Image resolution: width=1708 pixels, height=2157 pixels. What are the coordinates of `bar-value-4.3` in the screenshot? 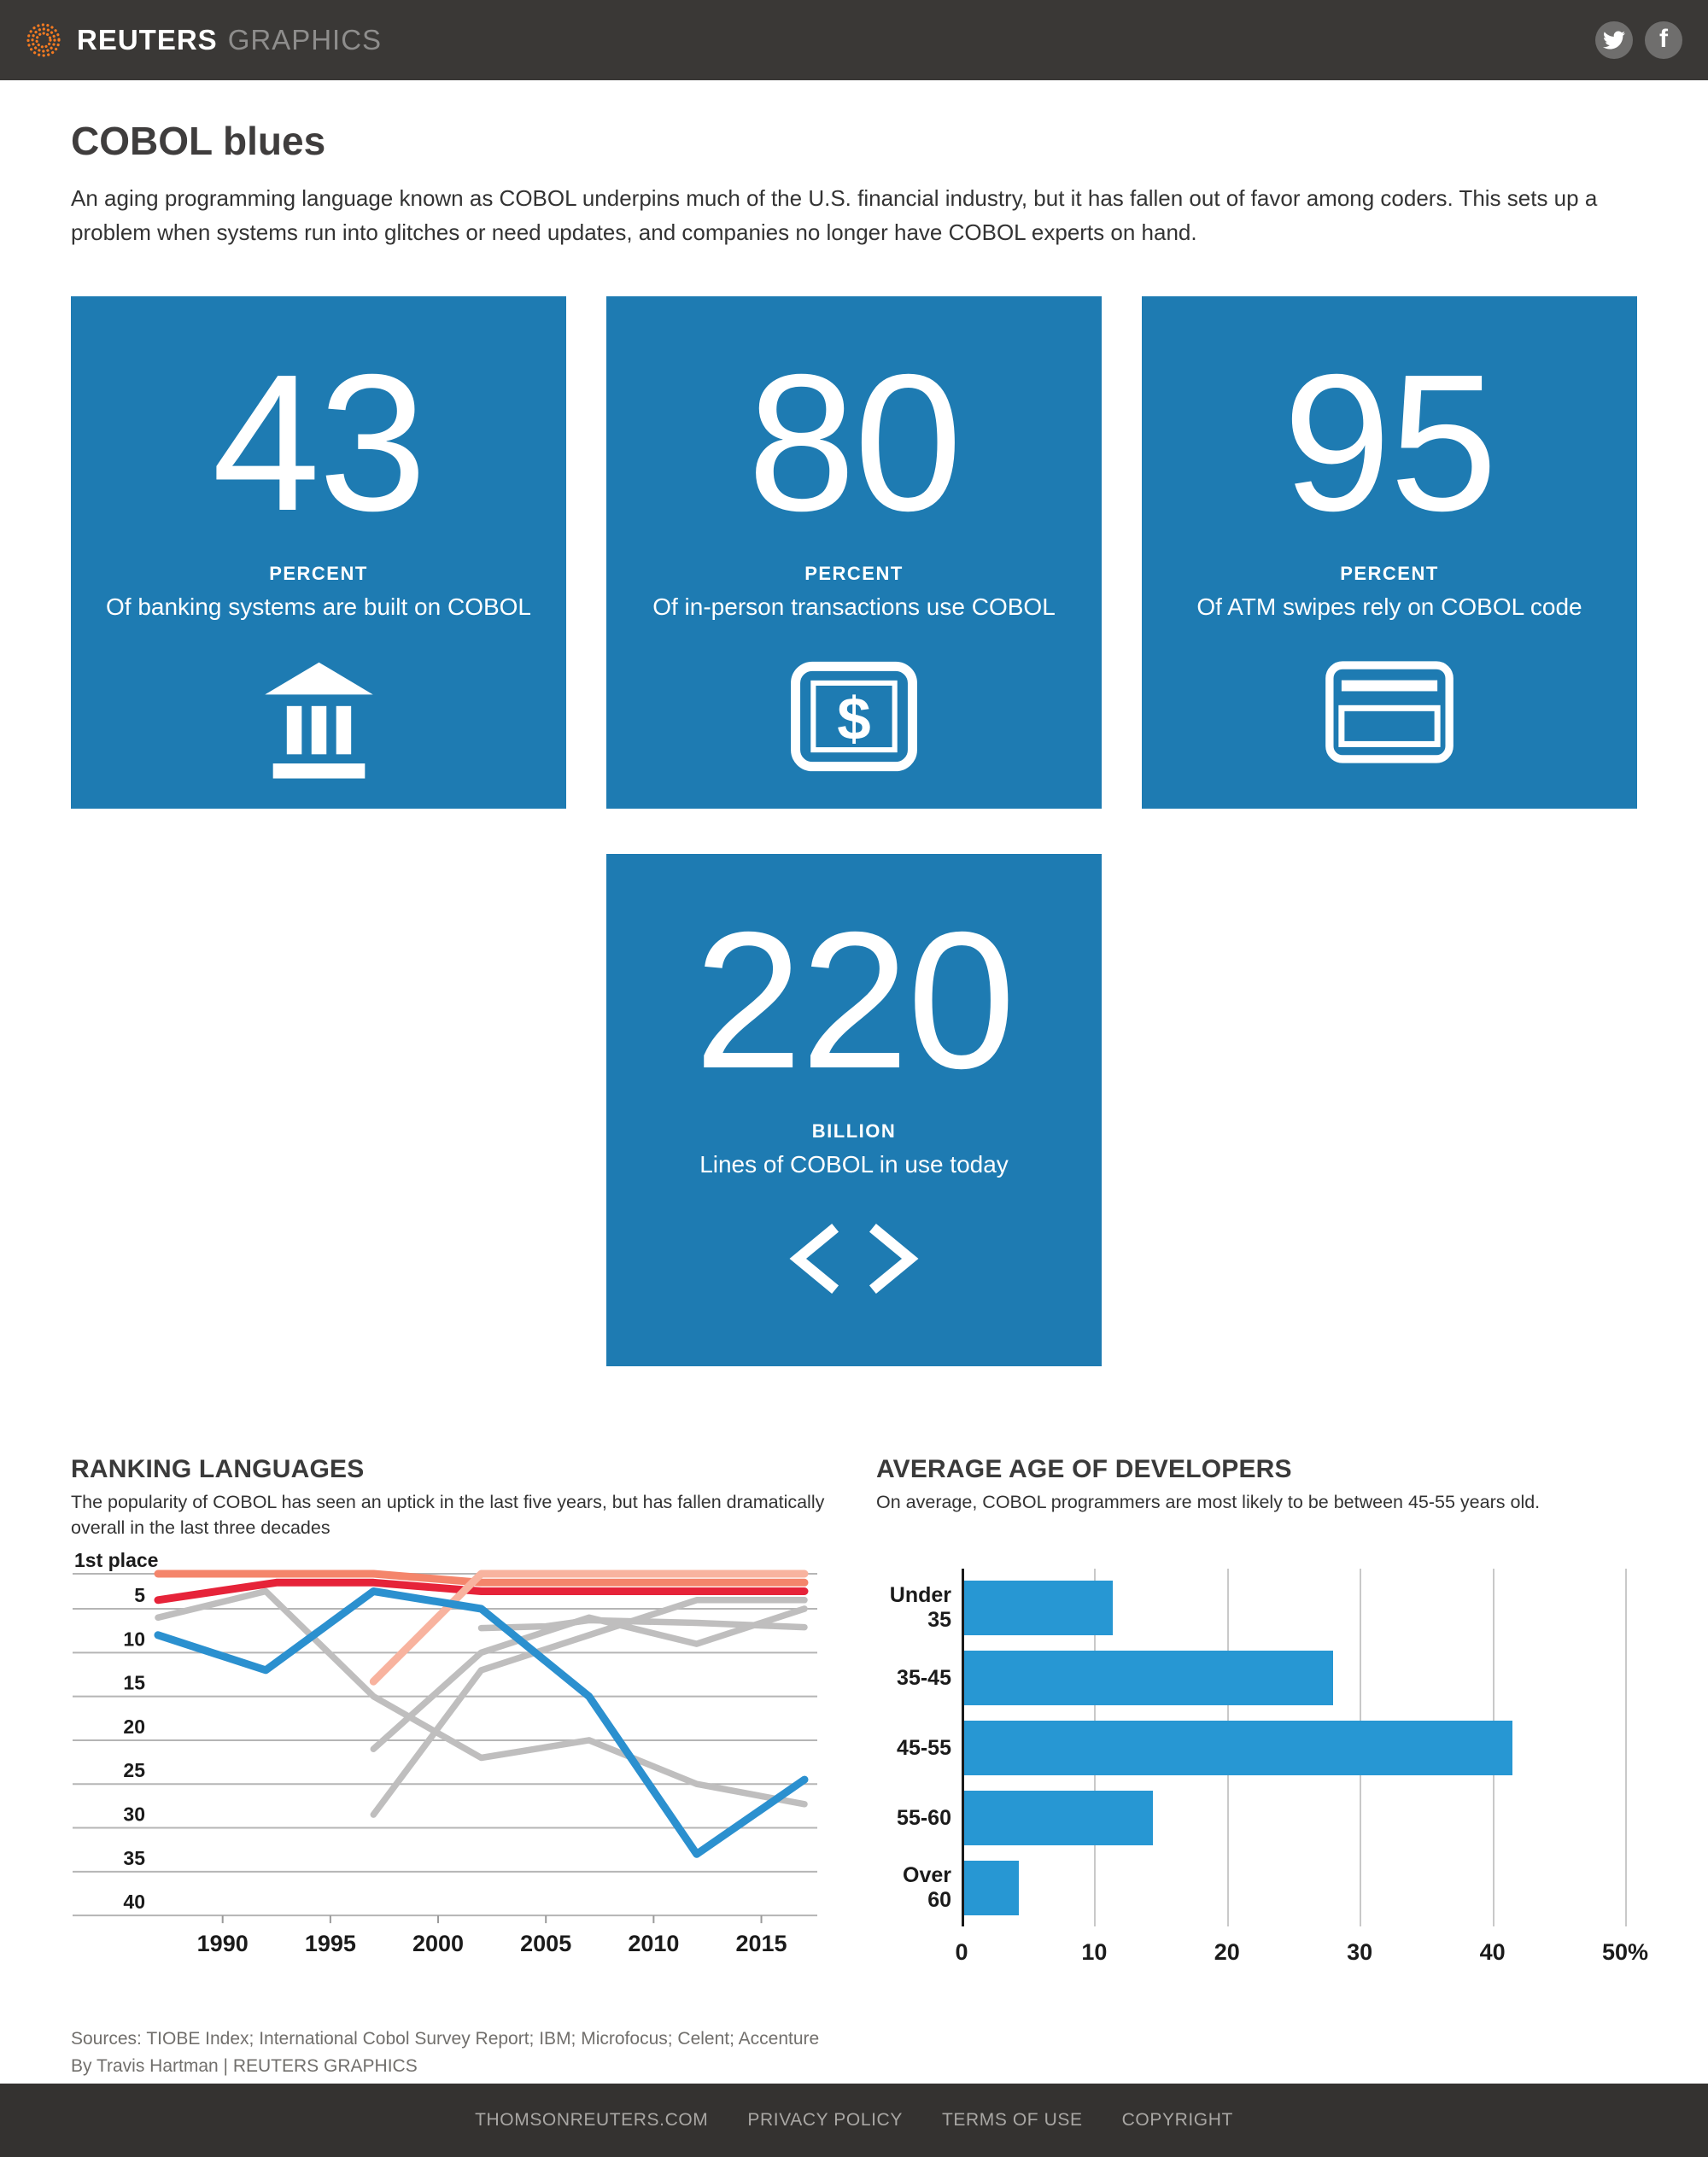 It's located at (990, 1888).